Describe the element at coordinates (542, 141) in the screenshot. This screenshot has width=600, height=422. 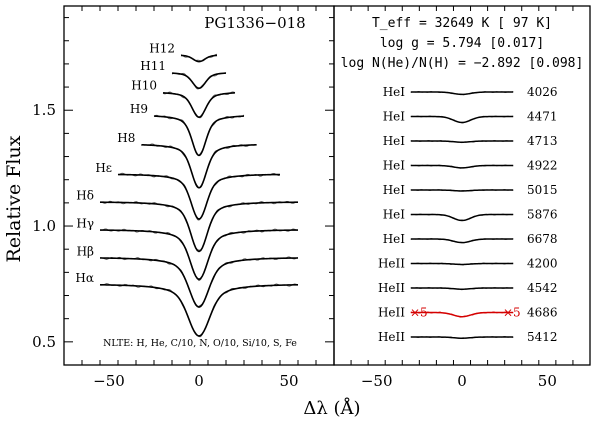
I see `he-wavelength-2: 4713` at that location.